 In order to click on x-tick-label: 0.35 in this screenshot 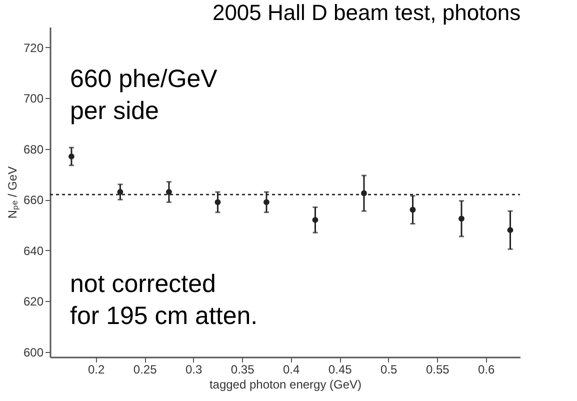, I will do `click(242, 369)`.